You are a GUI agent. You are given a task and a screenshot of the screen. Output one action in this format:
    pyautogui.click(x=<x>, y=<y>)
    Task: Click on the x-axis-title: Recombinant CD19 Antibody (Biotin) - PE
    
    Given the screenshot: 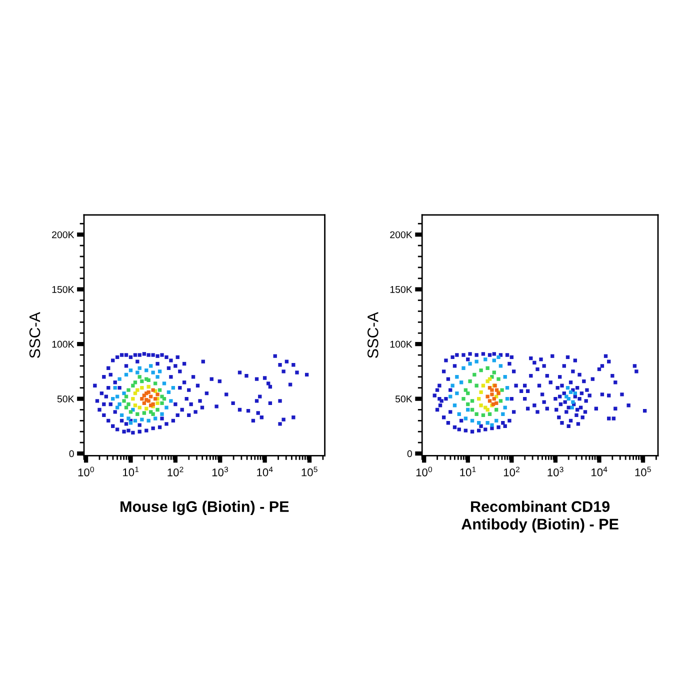 What is the action you would take?
    pyautogui.click(x=540, y=516)
    